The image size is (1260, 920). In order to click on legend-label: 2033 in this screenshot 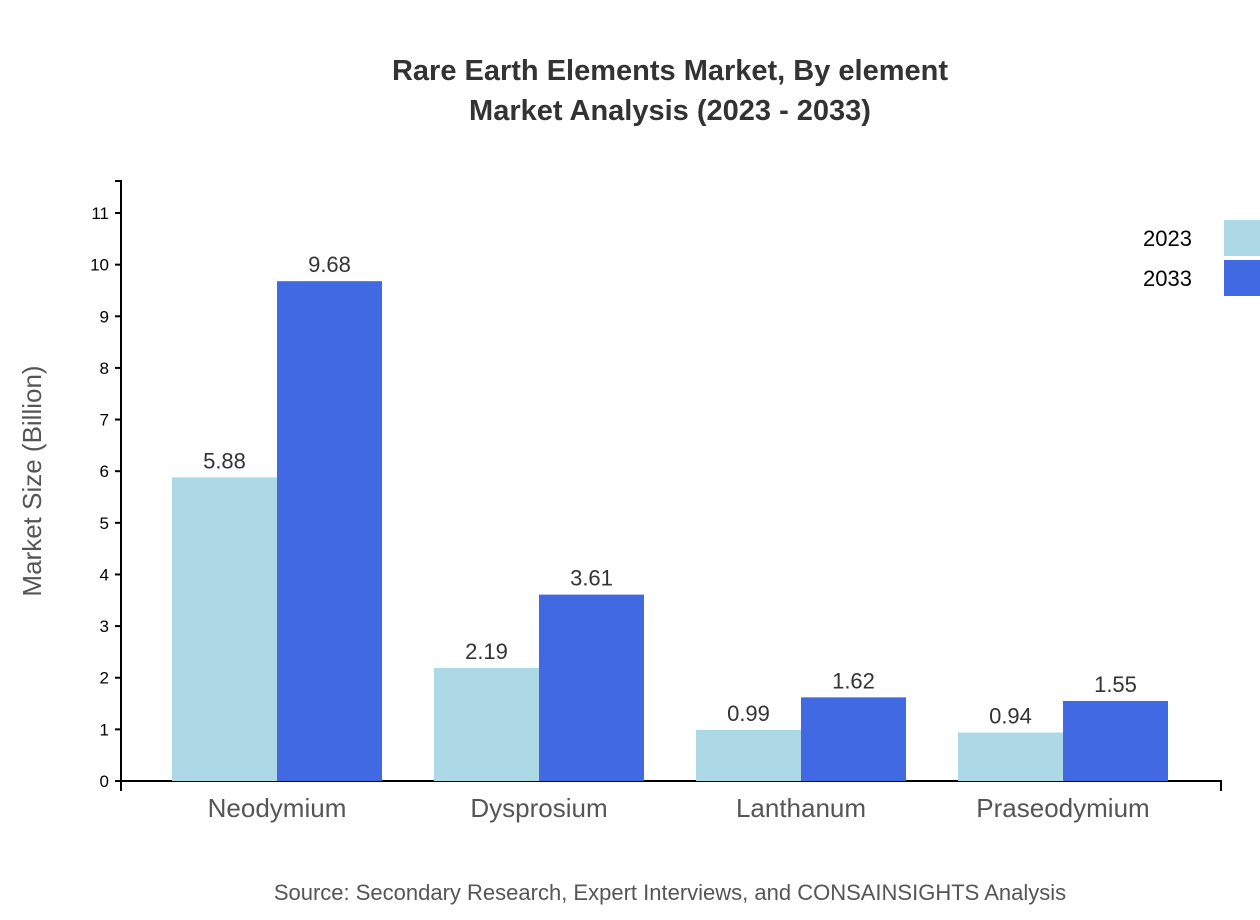, I will do `click(1167, 278)`.